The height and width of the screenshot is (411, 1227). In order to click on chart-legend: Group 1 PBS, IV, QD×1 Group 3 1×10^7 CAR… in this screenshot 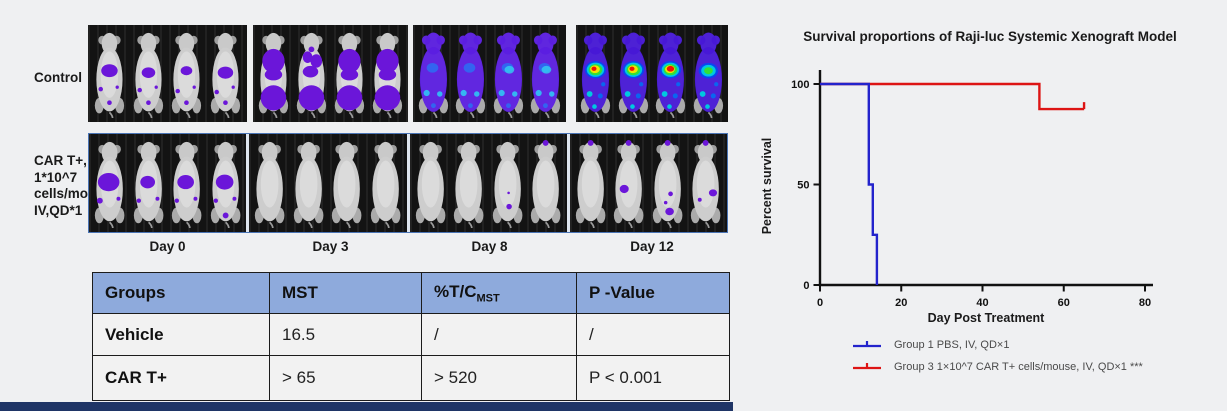, I will do `click(997, 355)`.